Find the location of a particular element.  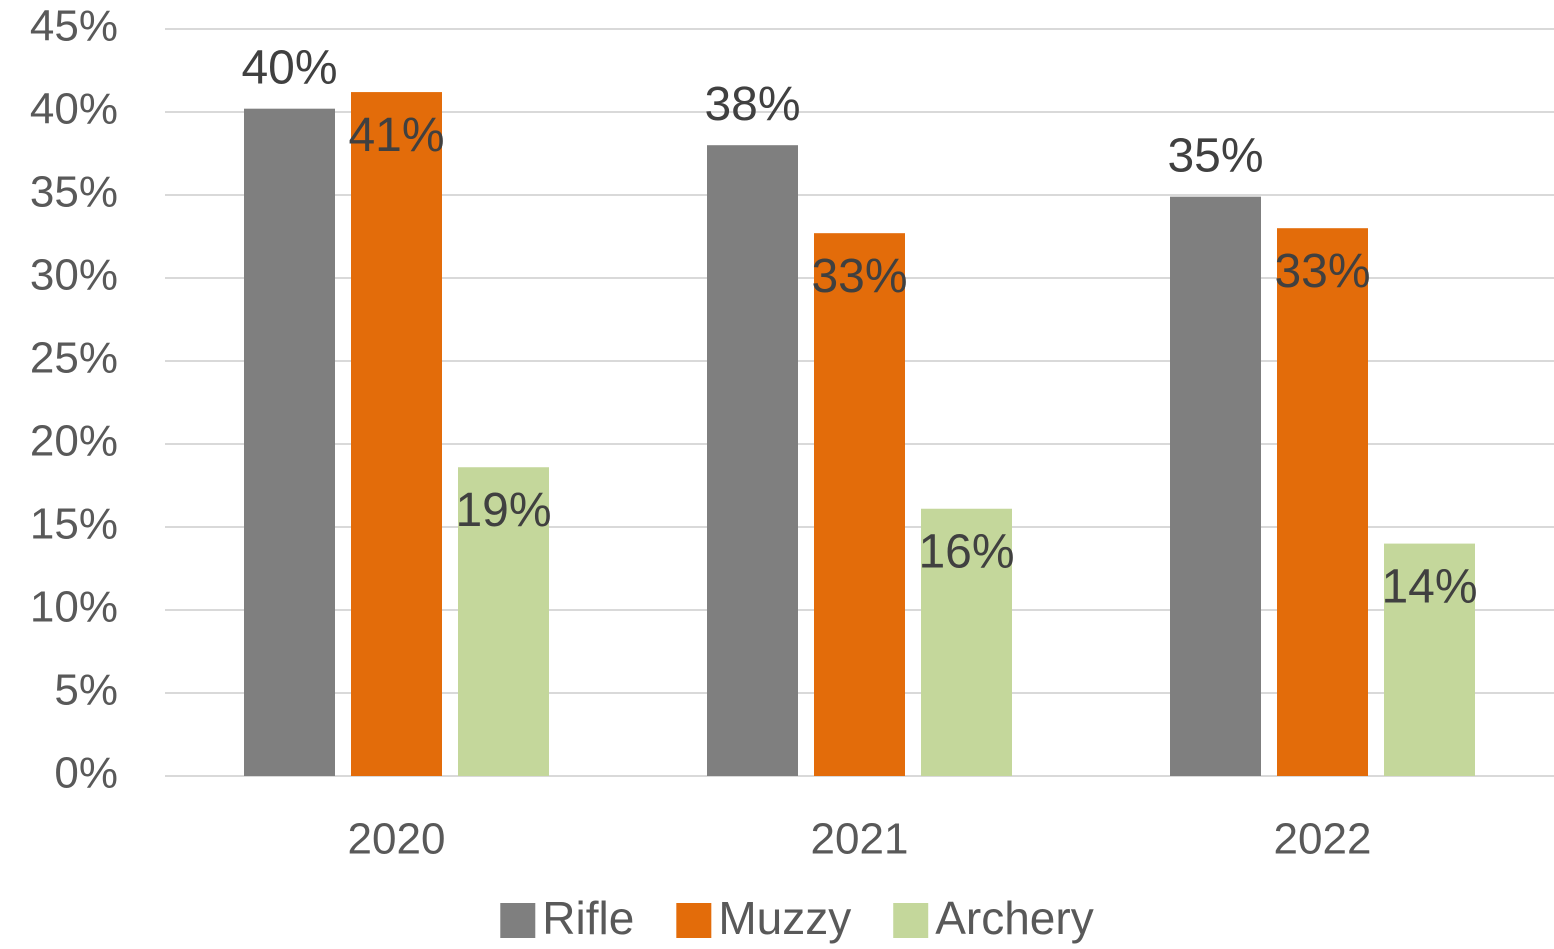

value-label: 41% is located at coordinates (396, 135).